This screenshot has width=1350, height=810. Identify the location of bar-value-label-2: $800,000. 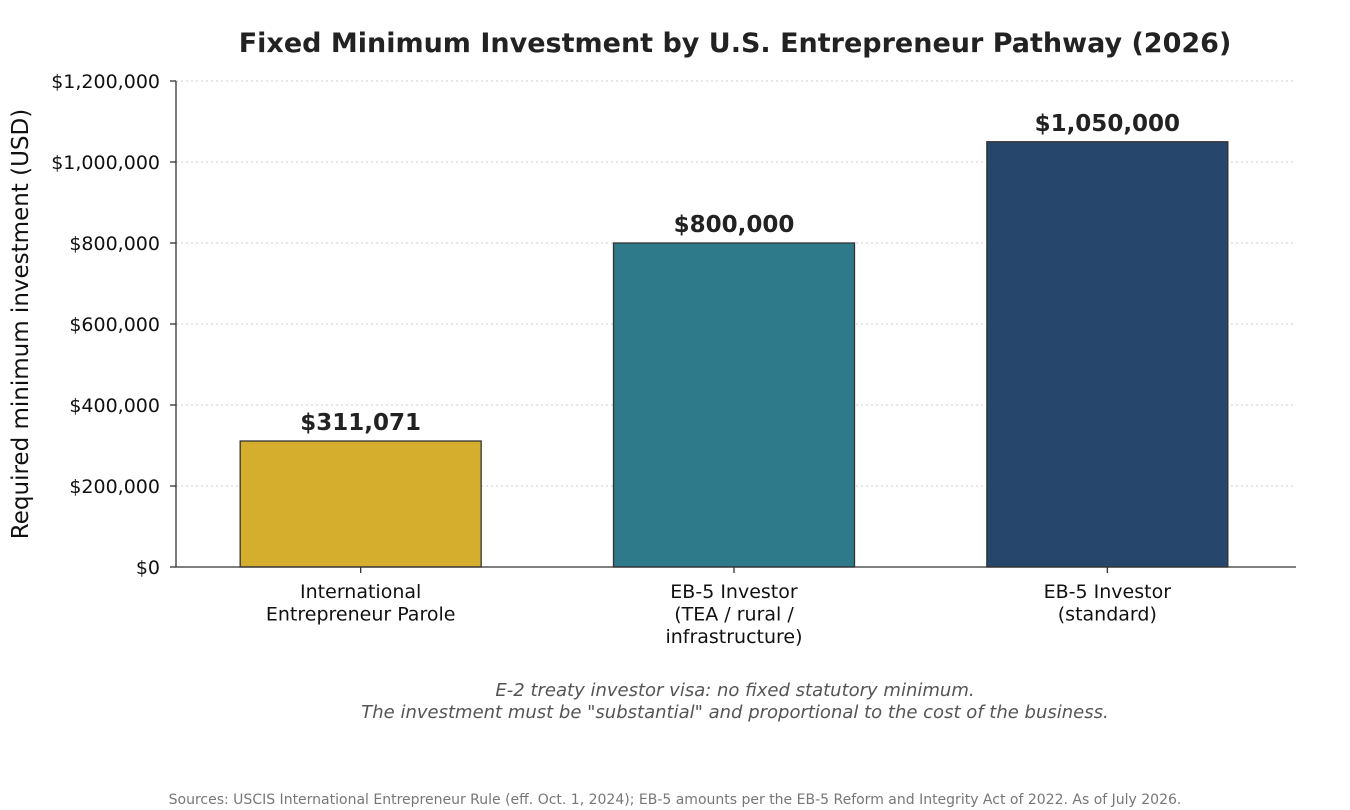
(734, 225).